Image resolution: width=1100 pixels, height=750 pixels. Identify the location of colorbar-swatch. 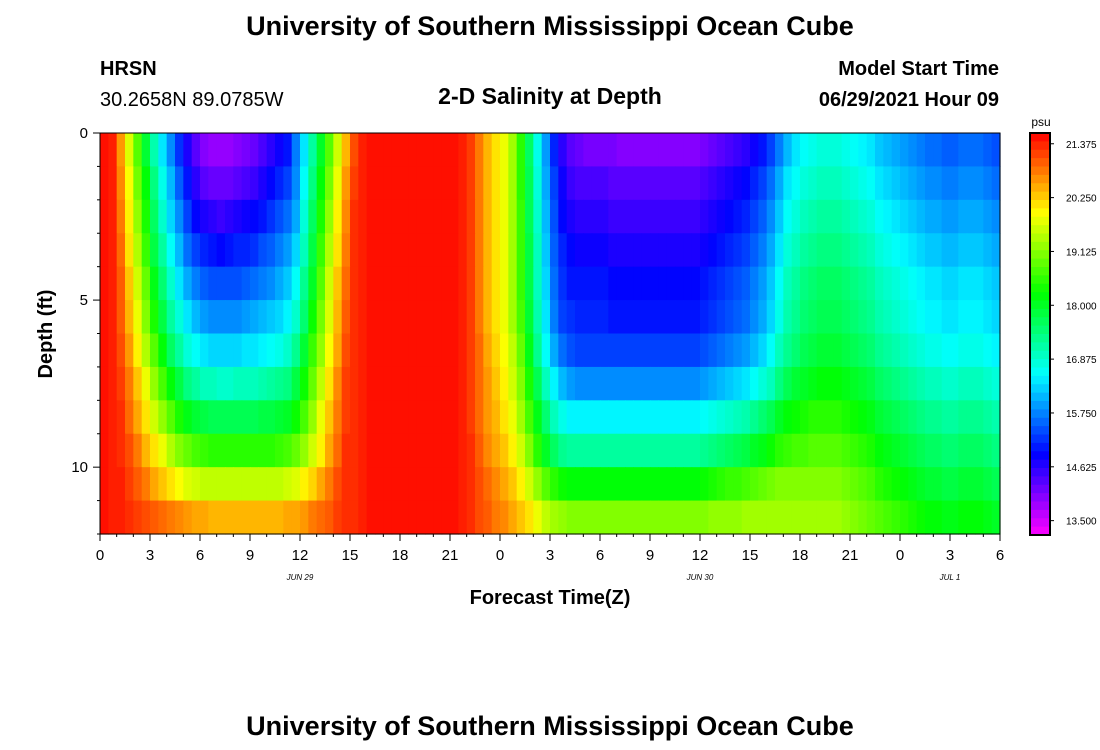
(1040, 514).